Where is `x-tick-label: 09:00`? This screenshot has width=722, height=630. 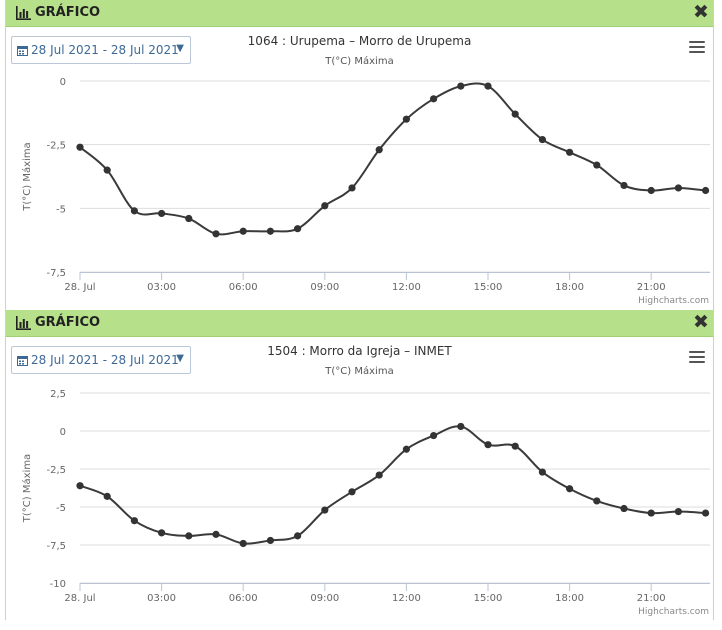 x-tick-label: 09:00 is located at coordinates (324, 287).